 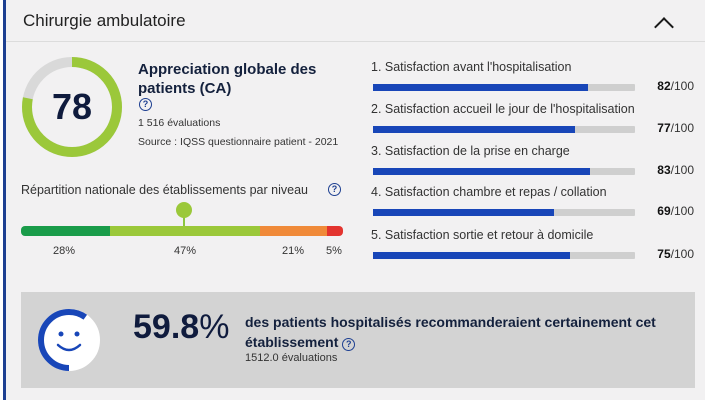 What do you see at coordinates (227, 79) in the screenshot?
I see `global-score-title: Appreciation globale des patients (CA)` at bounding box center [227, 79].